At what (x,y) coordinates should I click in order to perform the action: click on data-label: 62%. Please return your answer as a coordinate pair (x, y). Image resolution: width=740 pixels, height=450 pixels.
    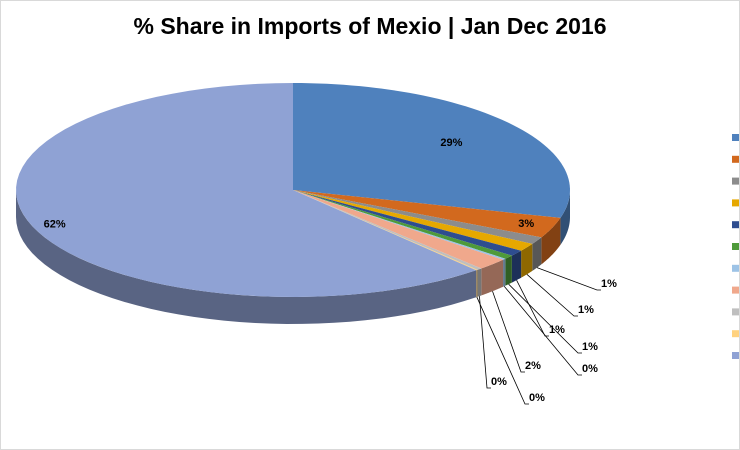
    Looking at the image, I should click on (55, 225).